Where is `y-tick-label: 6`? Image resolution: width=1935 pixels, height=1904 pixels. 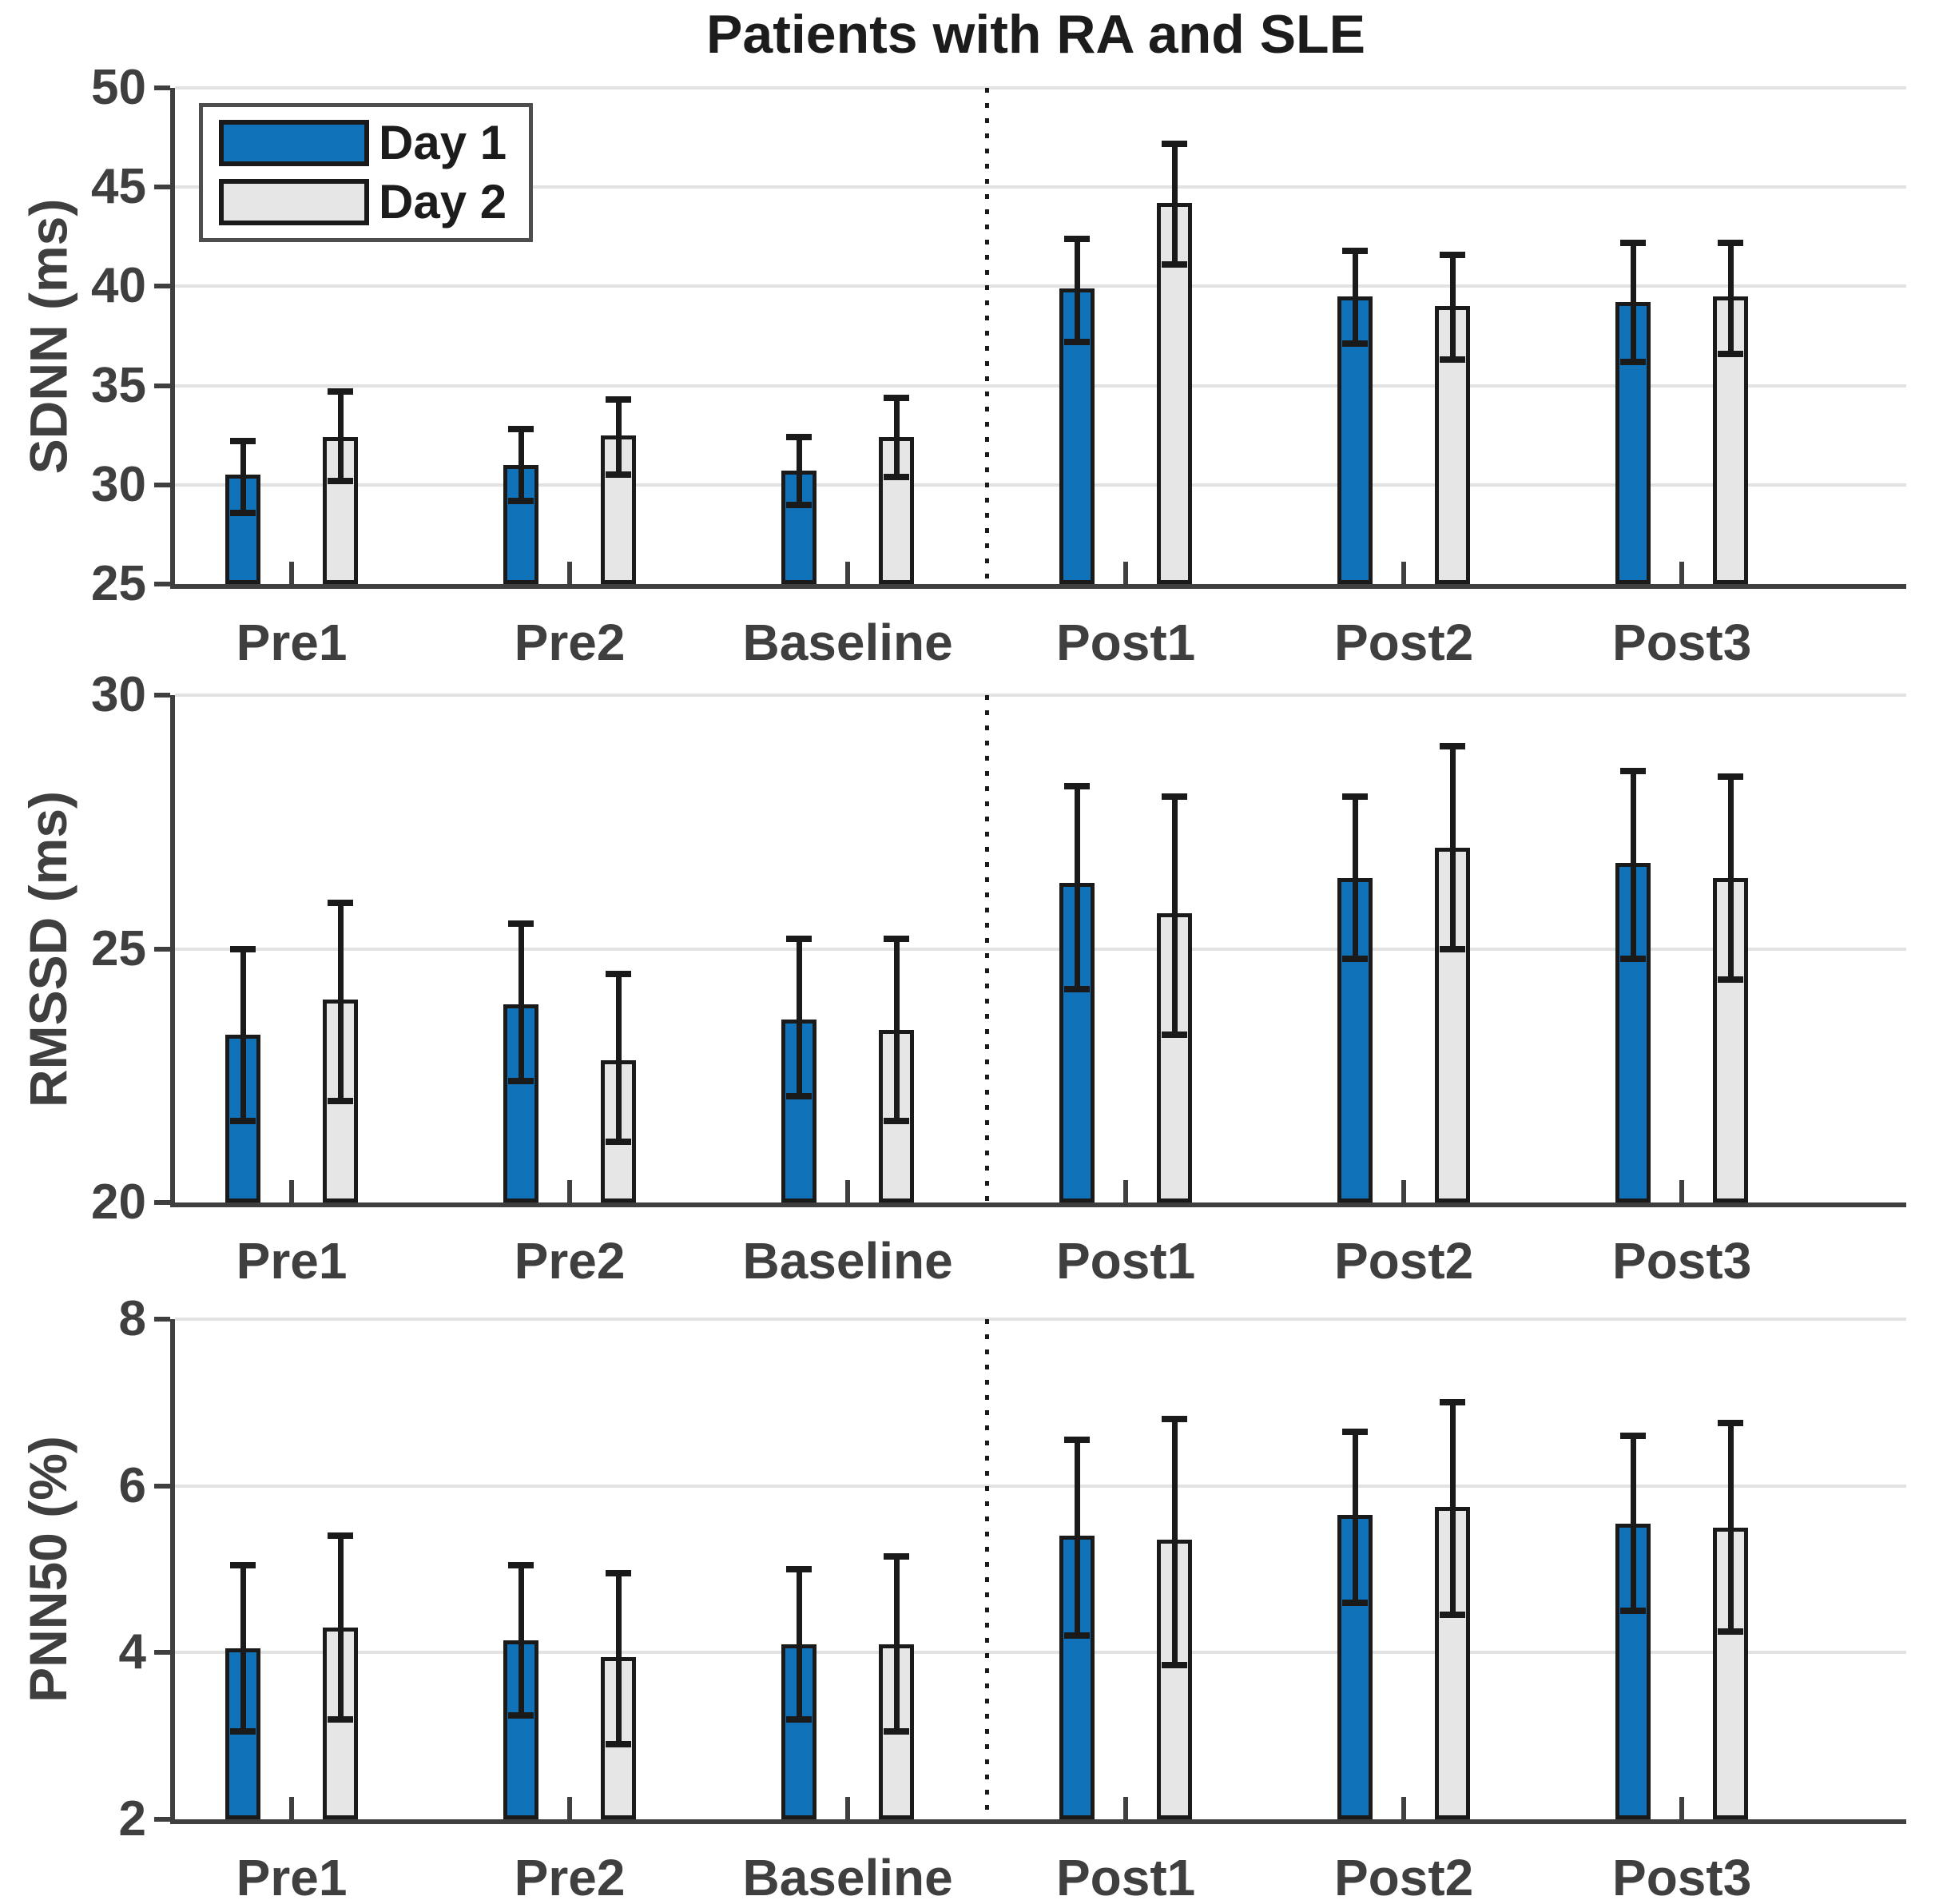
y-tick-label: 6 is located at coordinates (132, 1485).